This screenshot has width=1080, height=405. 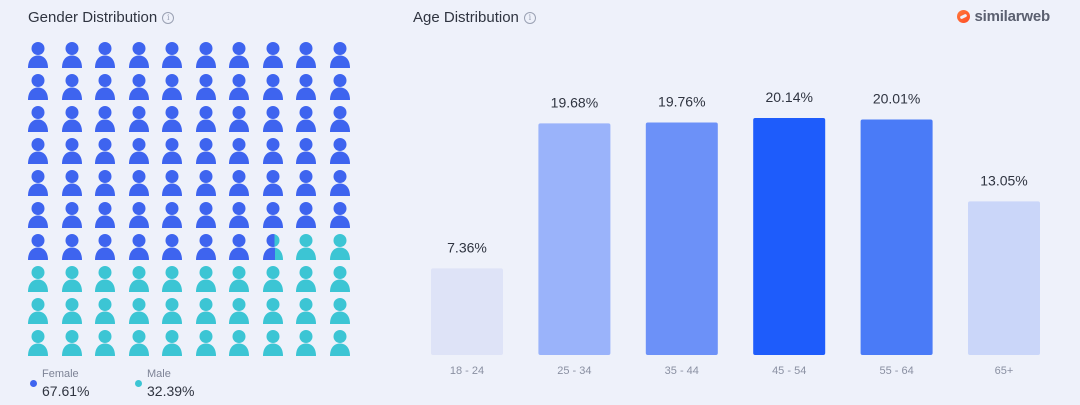 I want to click on female-label: Female, so click(x=60, y=374).